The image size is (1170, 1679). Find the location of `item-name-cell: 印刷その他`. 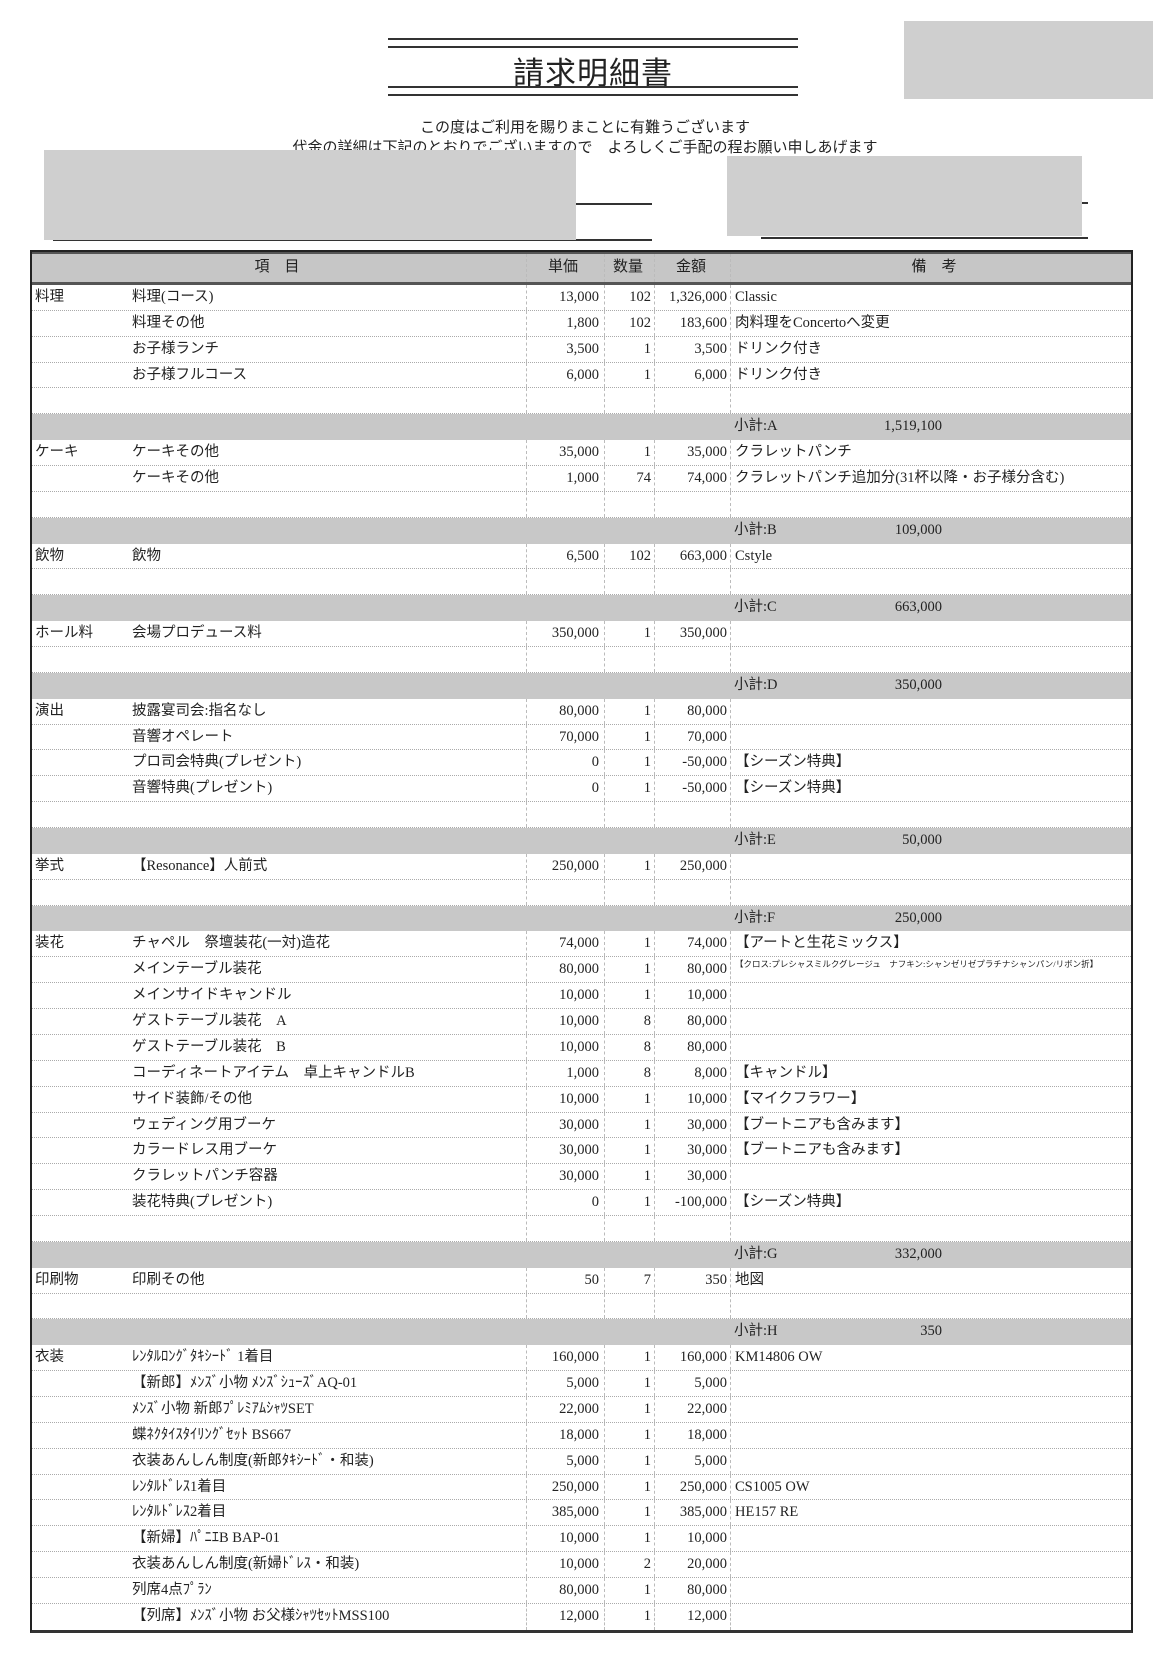

item-name-cell: 印刷その他 is located at coordinates (168, 1279).